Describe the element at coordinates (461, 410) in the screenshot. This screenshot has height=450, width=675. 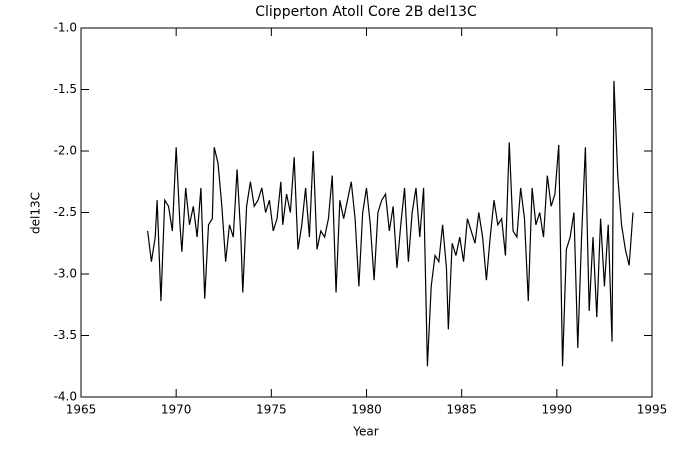
I see `x-tick-label: 1985` at that location.